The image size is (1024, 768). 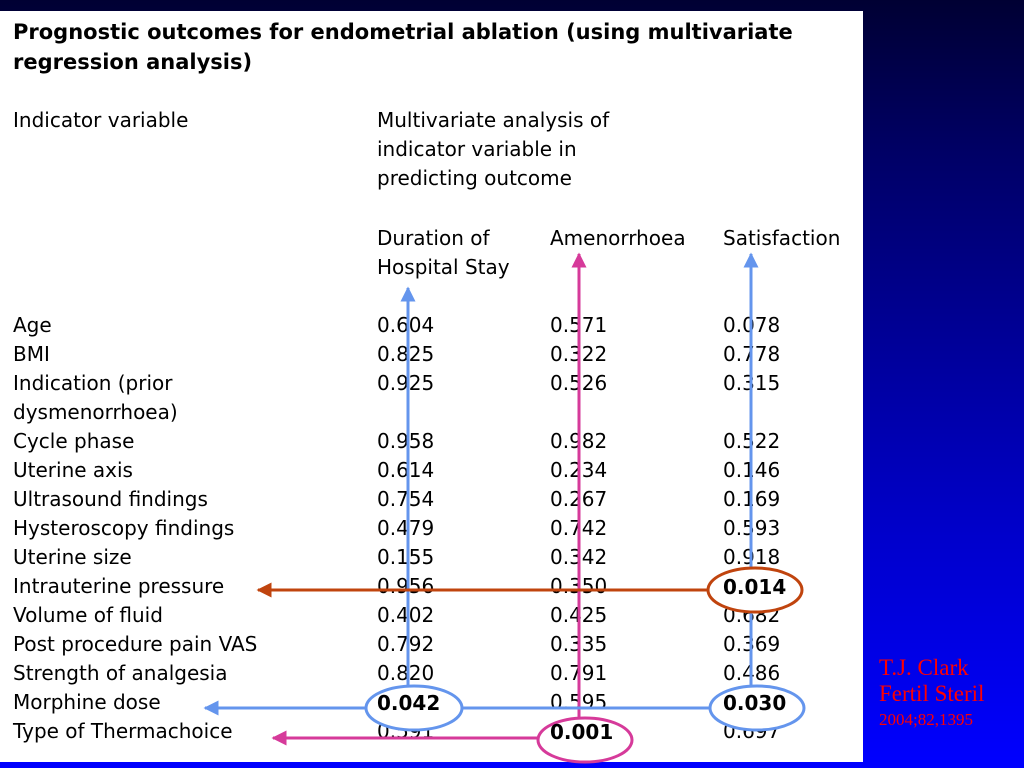 I want to click on cell-duration: 0.820, so click(x=406, y=673).